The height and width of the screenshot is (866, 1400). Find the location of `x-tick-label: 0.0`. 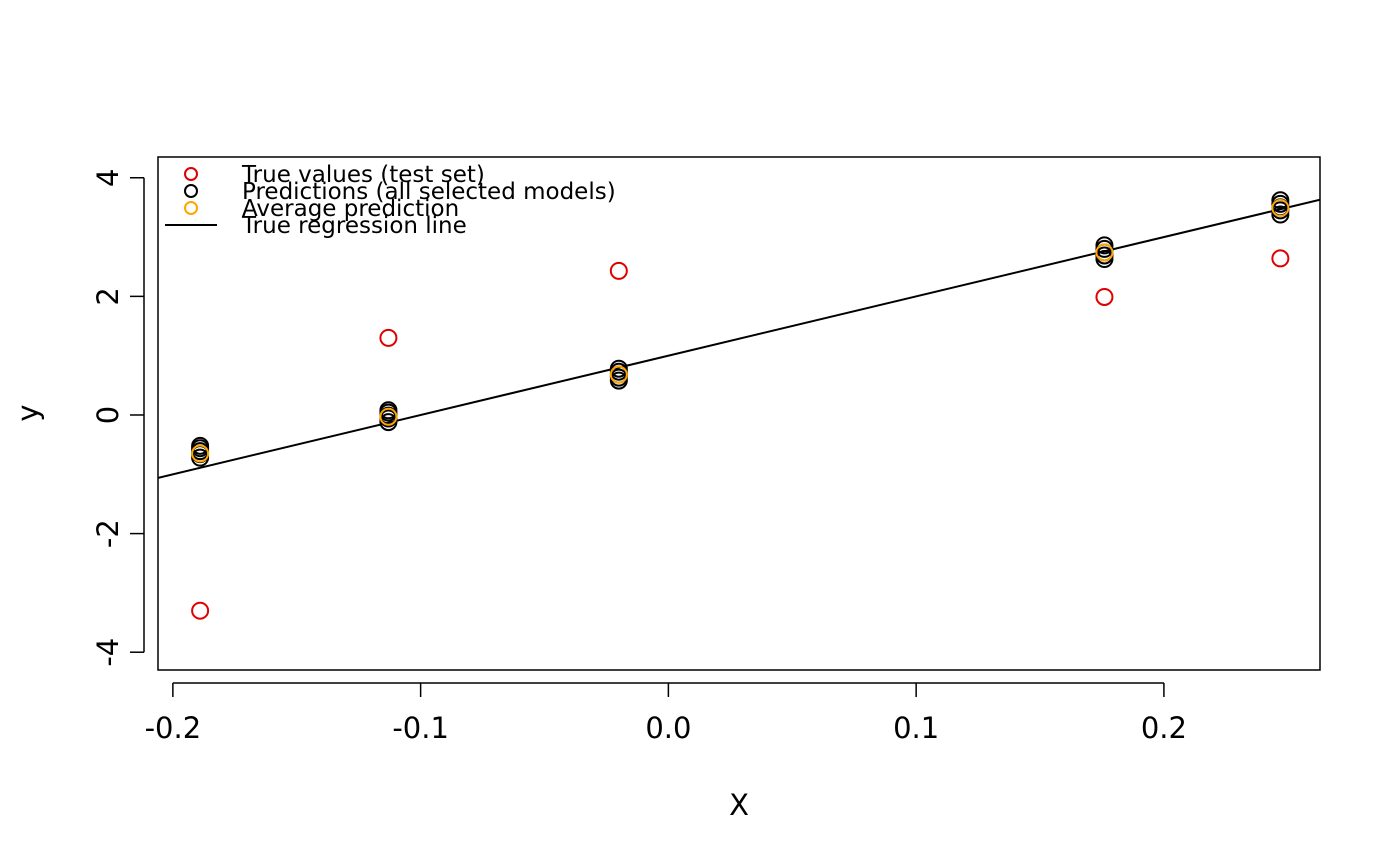

x-tick-label: 0.0 is located at coordinates (668, 728).